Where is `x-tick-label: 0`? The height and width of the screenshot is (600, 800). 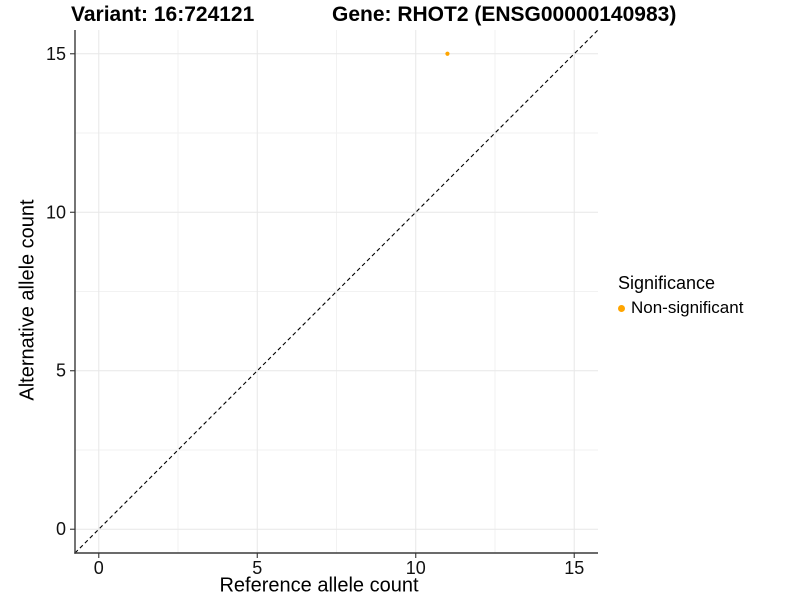 x-tick-label: 0 is located at coordinates (99, 568).